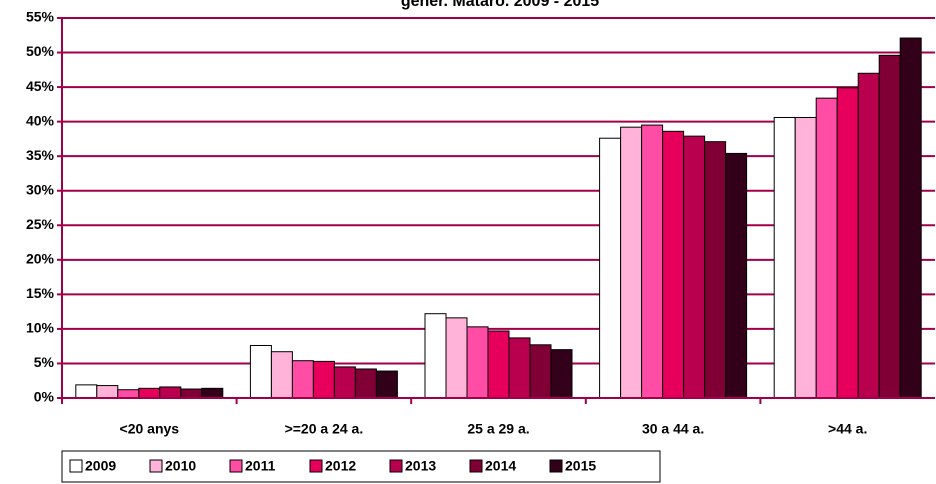 The width and height of the screenshot is (936, 484). Describe the element at coordinates (40, 120) in the screenshot. I see `y-tick-label: 40%` at that location.